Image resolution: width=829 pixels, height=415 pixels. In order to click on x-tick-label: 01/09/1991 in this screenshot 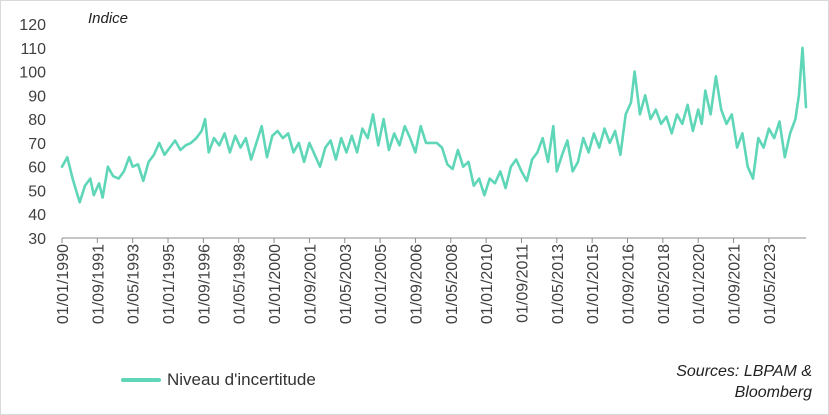, I will do `click(98, 284)`.